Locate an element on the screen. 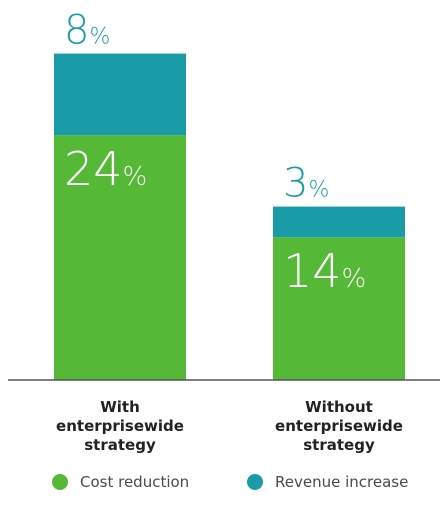  bar-2-cost-reduction-label-unit: % is located at coordinates (354, 279).